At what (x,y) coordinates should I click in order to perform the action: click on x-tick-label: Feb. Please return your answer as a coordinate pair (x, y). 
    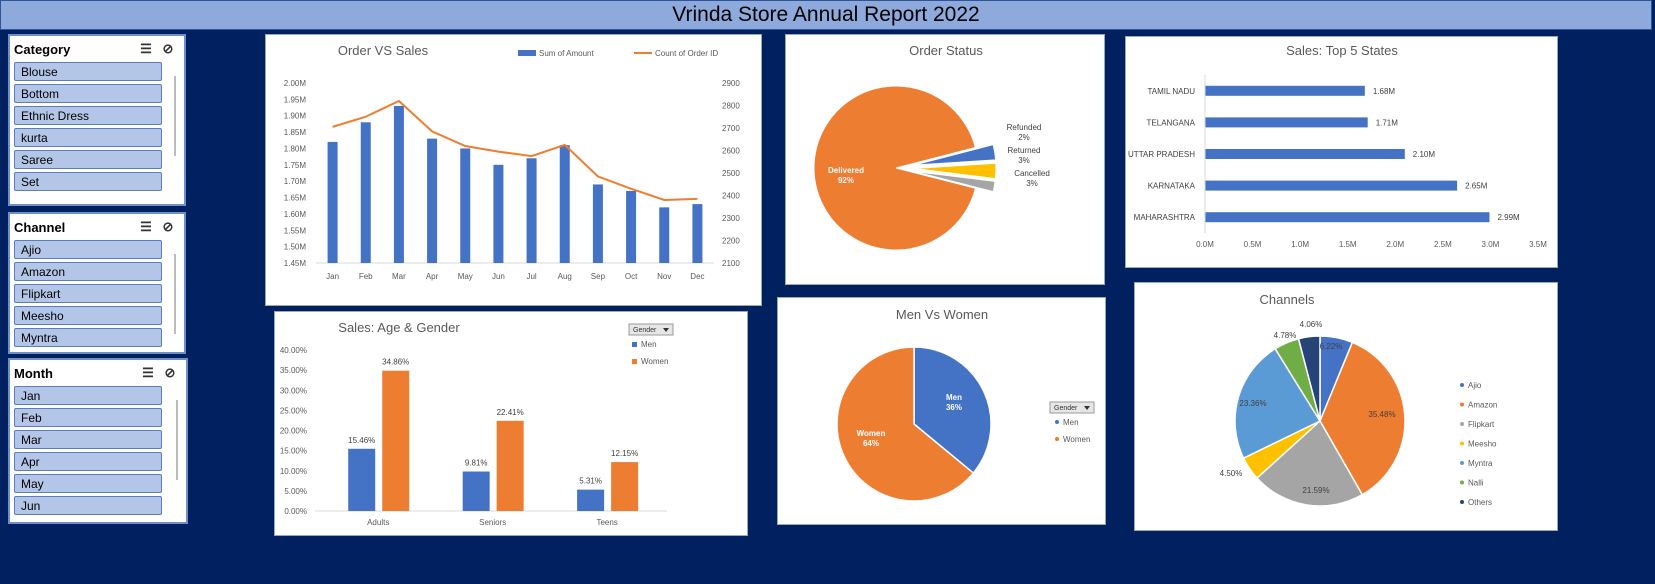
    Looking at the image, I should click on (366, 276).